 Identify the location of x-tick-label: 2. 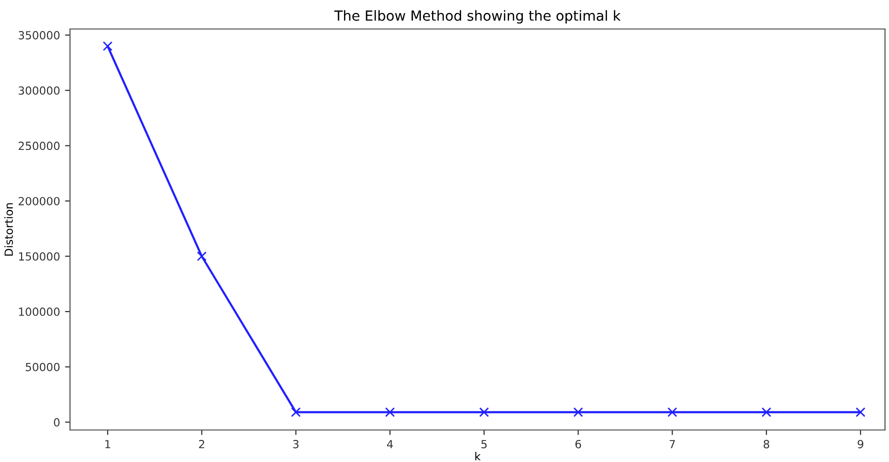
(201, 444).